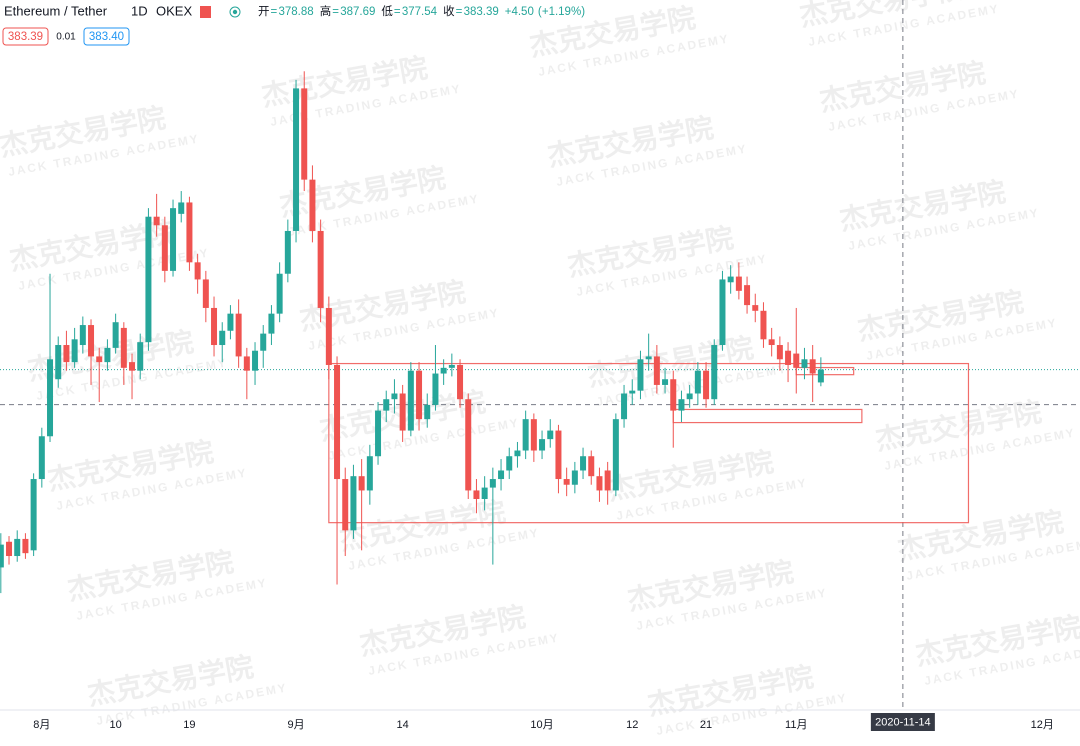  I want to click on crosshair-label: 2020-11-14, so click(902, 722).